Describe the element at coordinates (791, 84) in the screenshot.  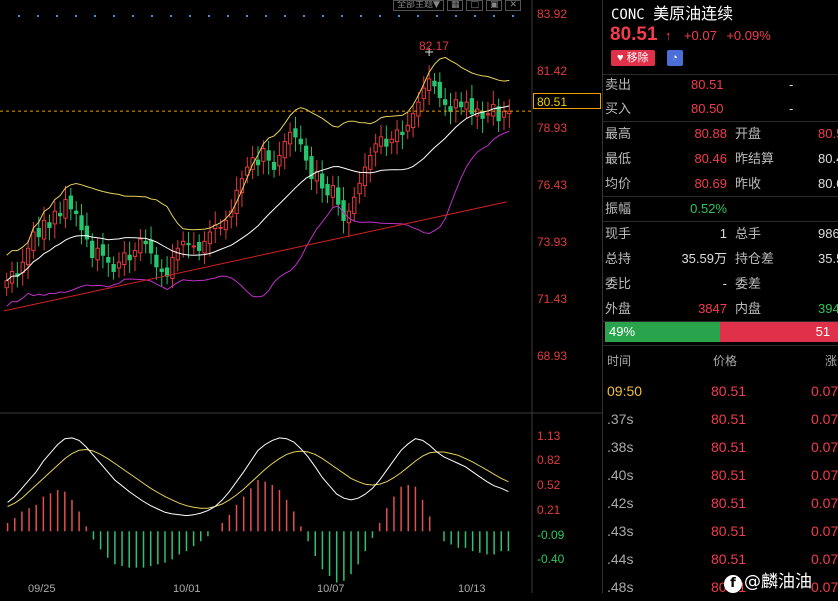
I see `ask-volume: -` at that location.